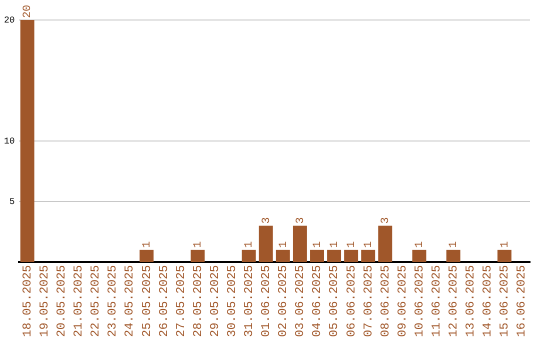 The width and height of the screenshot is (540, 340). Describe the element at coordinates (61, 301) in the screenshot. I see `x-tick-label: 20.05.2025` at that location.